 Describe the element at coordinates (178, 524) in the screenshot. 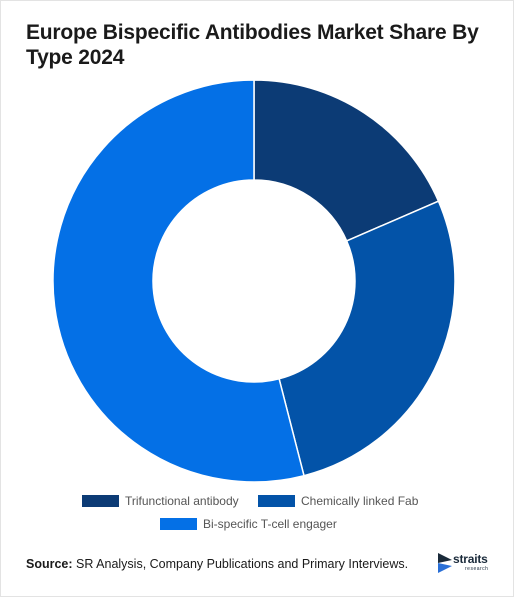

I see `legend-swatch-bite` at that location.